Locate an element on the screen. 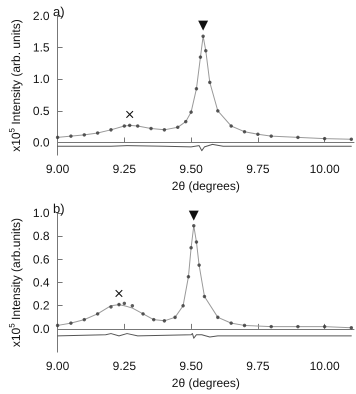 The image size is (356, 394). y-tick-label: 0.6 is located at coordinates (41, 259).